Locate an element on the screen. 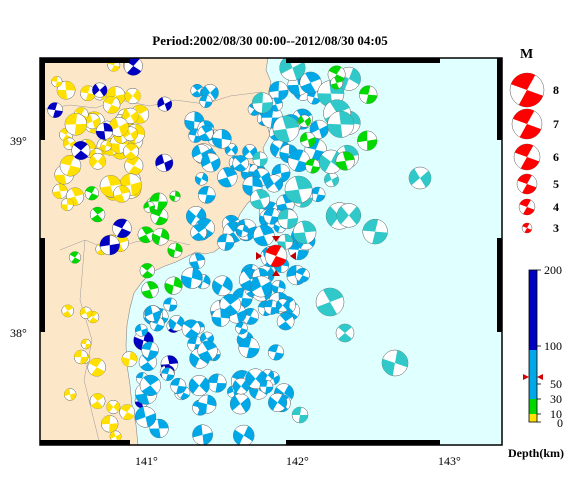 Image resolution: width=580 pixels, height=500 pixels. highlighted-event is located at coordinates (276, 256).